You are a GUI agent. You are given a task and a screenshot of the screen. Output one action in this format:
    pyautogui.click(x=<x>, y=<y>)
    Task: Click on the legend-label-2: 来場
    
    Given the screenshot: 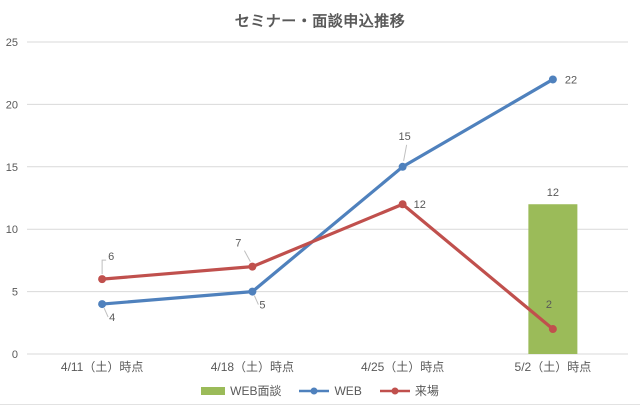 What is the action you would take?
    pyautogui.click(x=426, y=391)
    